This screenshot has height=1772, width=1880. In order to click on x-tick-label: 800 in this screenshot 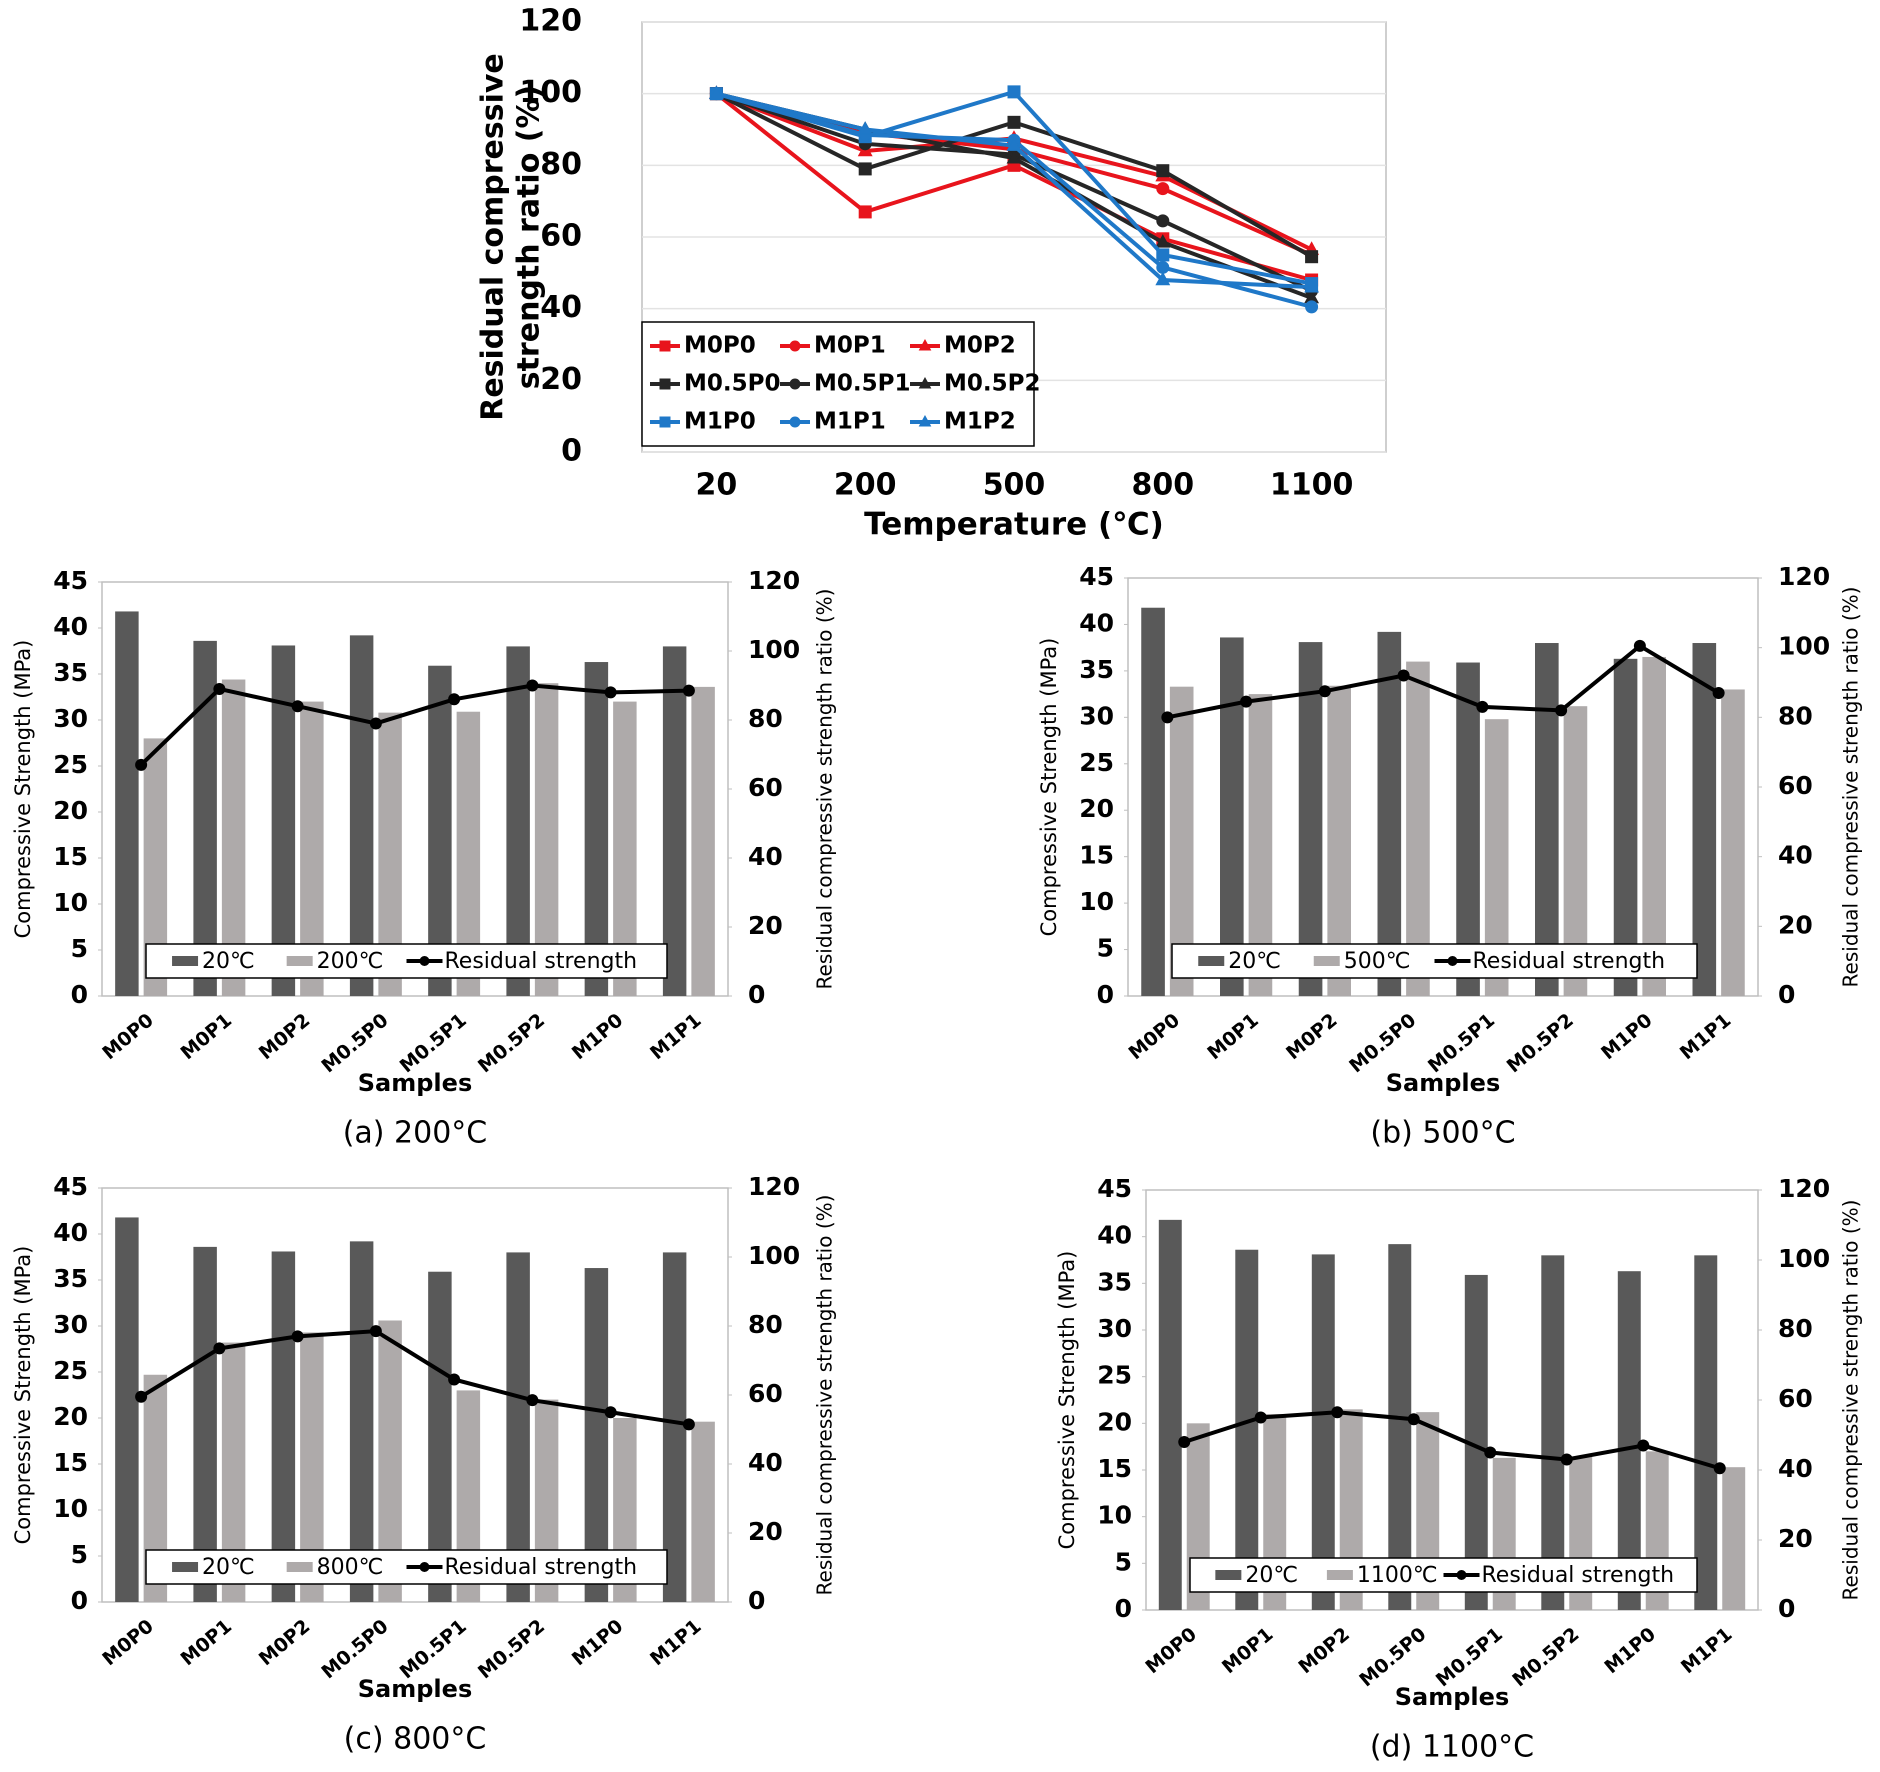, I will do `click(1162, 485)`.